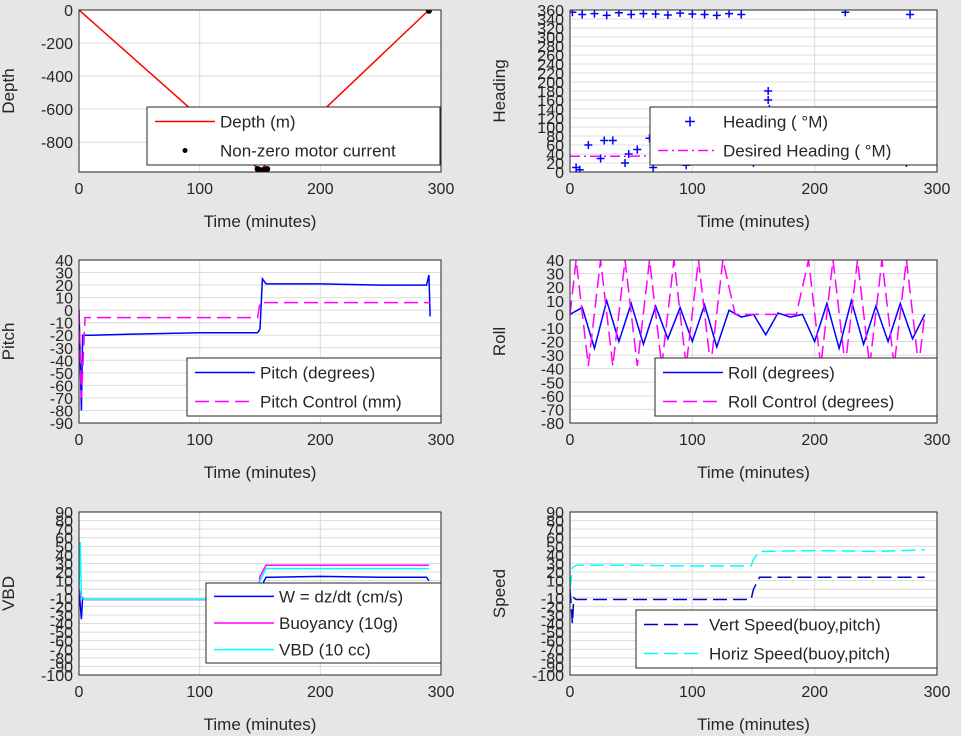 The height and width of the screenshot is (736, 961). I want to click on y-tick-label: 50, so click(64, 547).